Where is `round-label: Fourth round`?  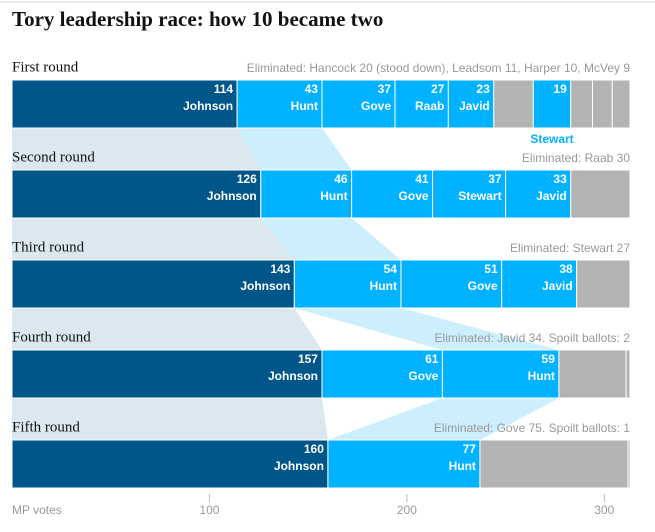 round-label: Fourth round is located at coordinates (51, 337).